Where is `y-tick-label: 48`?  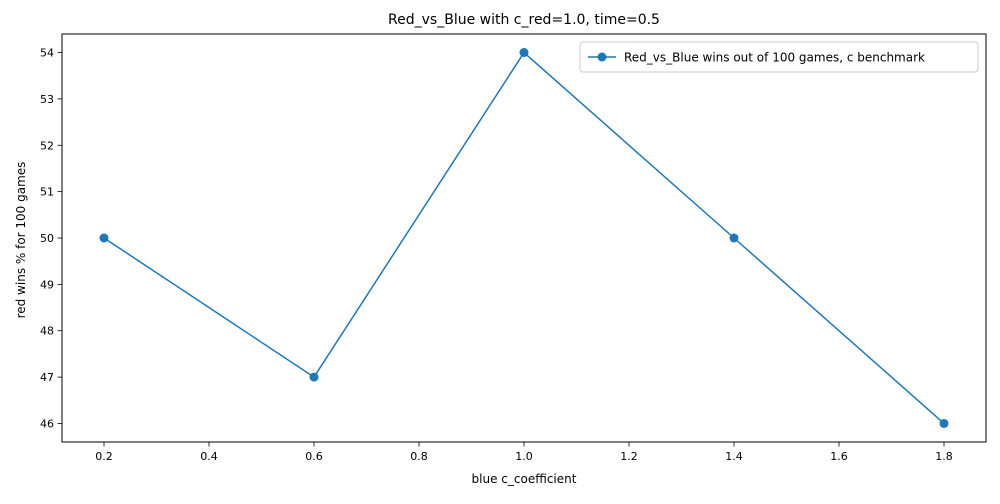
y-tick-label: 48 is located at coordinates (47, 331).